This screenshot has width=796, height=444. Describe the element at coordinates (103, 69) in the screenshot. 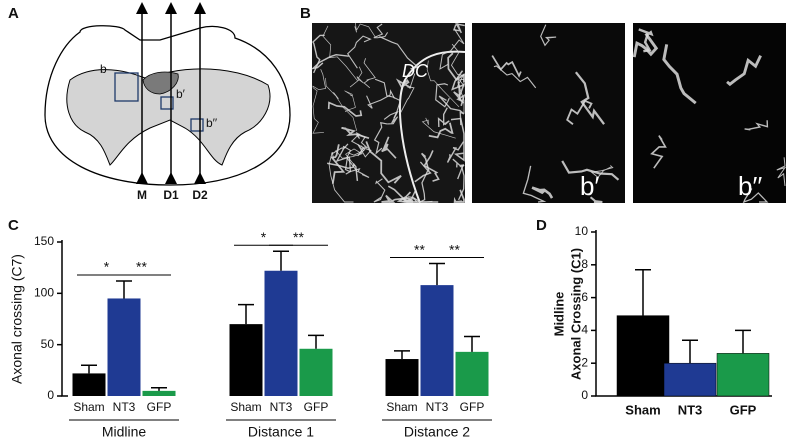

I see `box-label: b` at that location.